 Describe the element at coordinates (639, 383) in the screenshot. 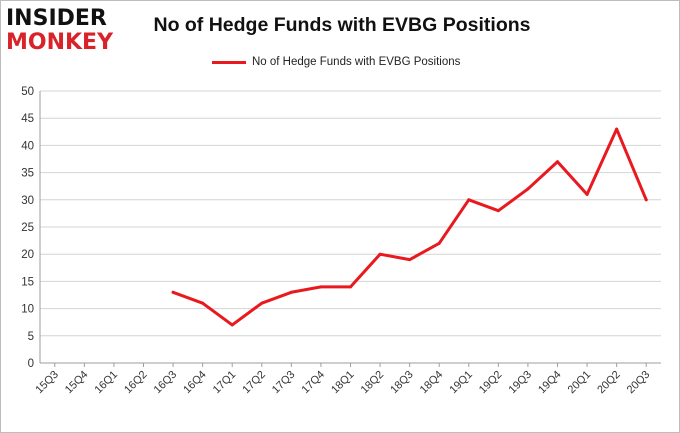

I see `x-tick-label: 20Q3` at that location.